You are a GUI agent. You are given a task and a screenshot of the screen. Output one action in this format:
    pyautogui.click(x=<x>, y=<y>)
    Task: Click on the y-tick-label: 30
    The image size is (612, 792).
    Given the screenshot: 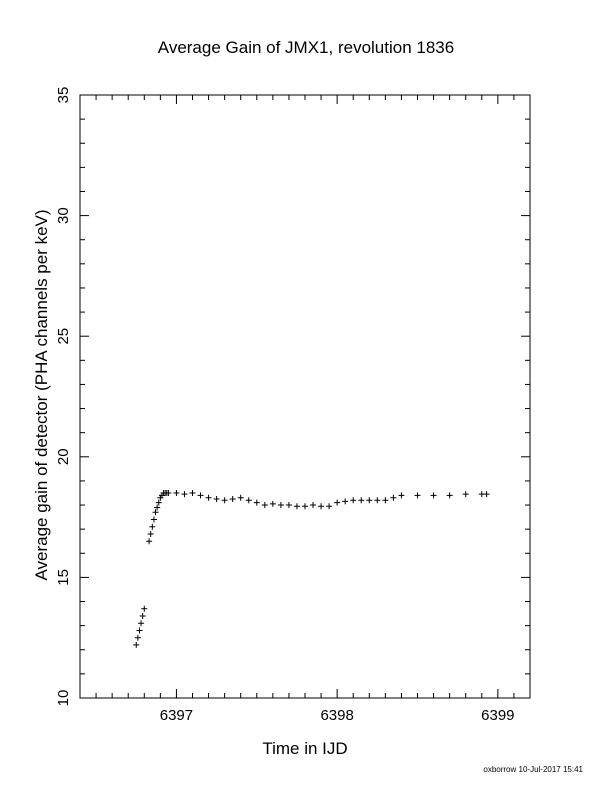 What is the action you would take?
    pyautogui.click(x=63, y=215)
    